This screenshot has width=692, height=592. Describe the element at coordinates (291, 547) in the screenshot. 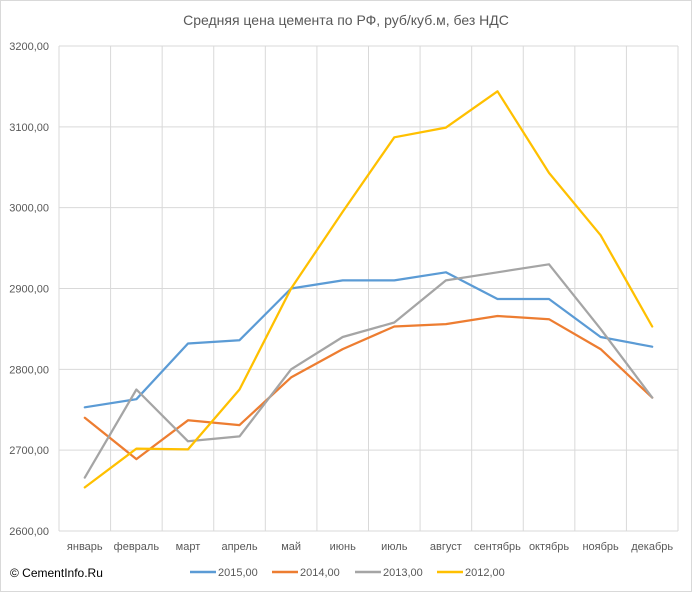

I see `x-tick-label: май` at that location.